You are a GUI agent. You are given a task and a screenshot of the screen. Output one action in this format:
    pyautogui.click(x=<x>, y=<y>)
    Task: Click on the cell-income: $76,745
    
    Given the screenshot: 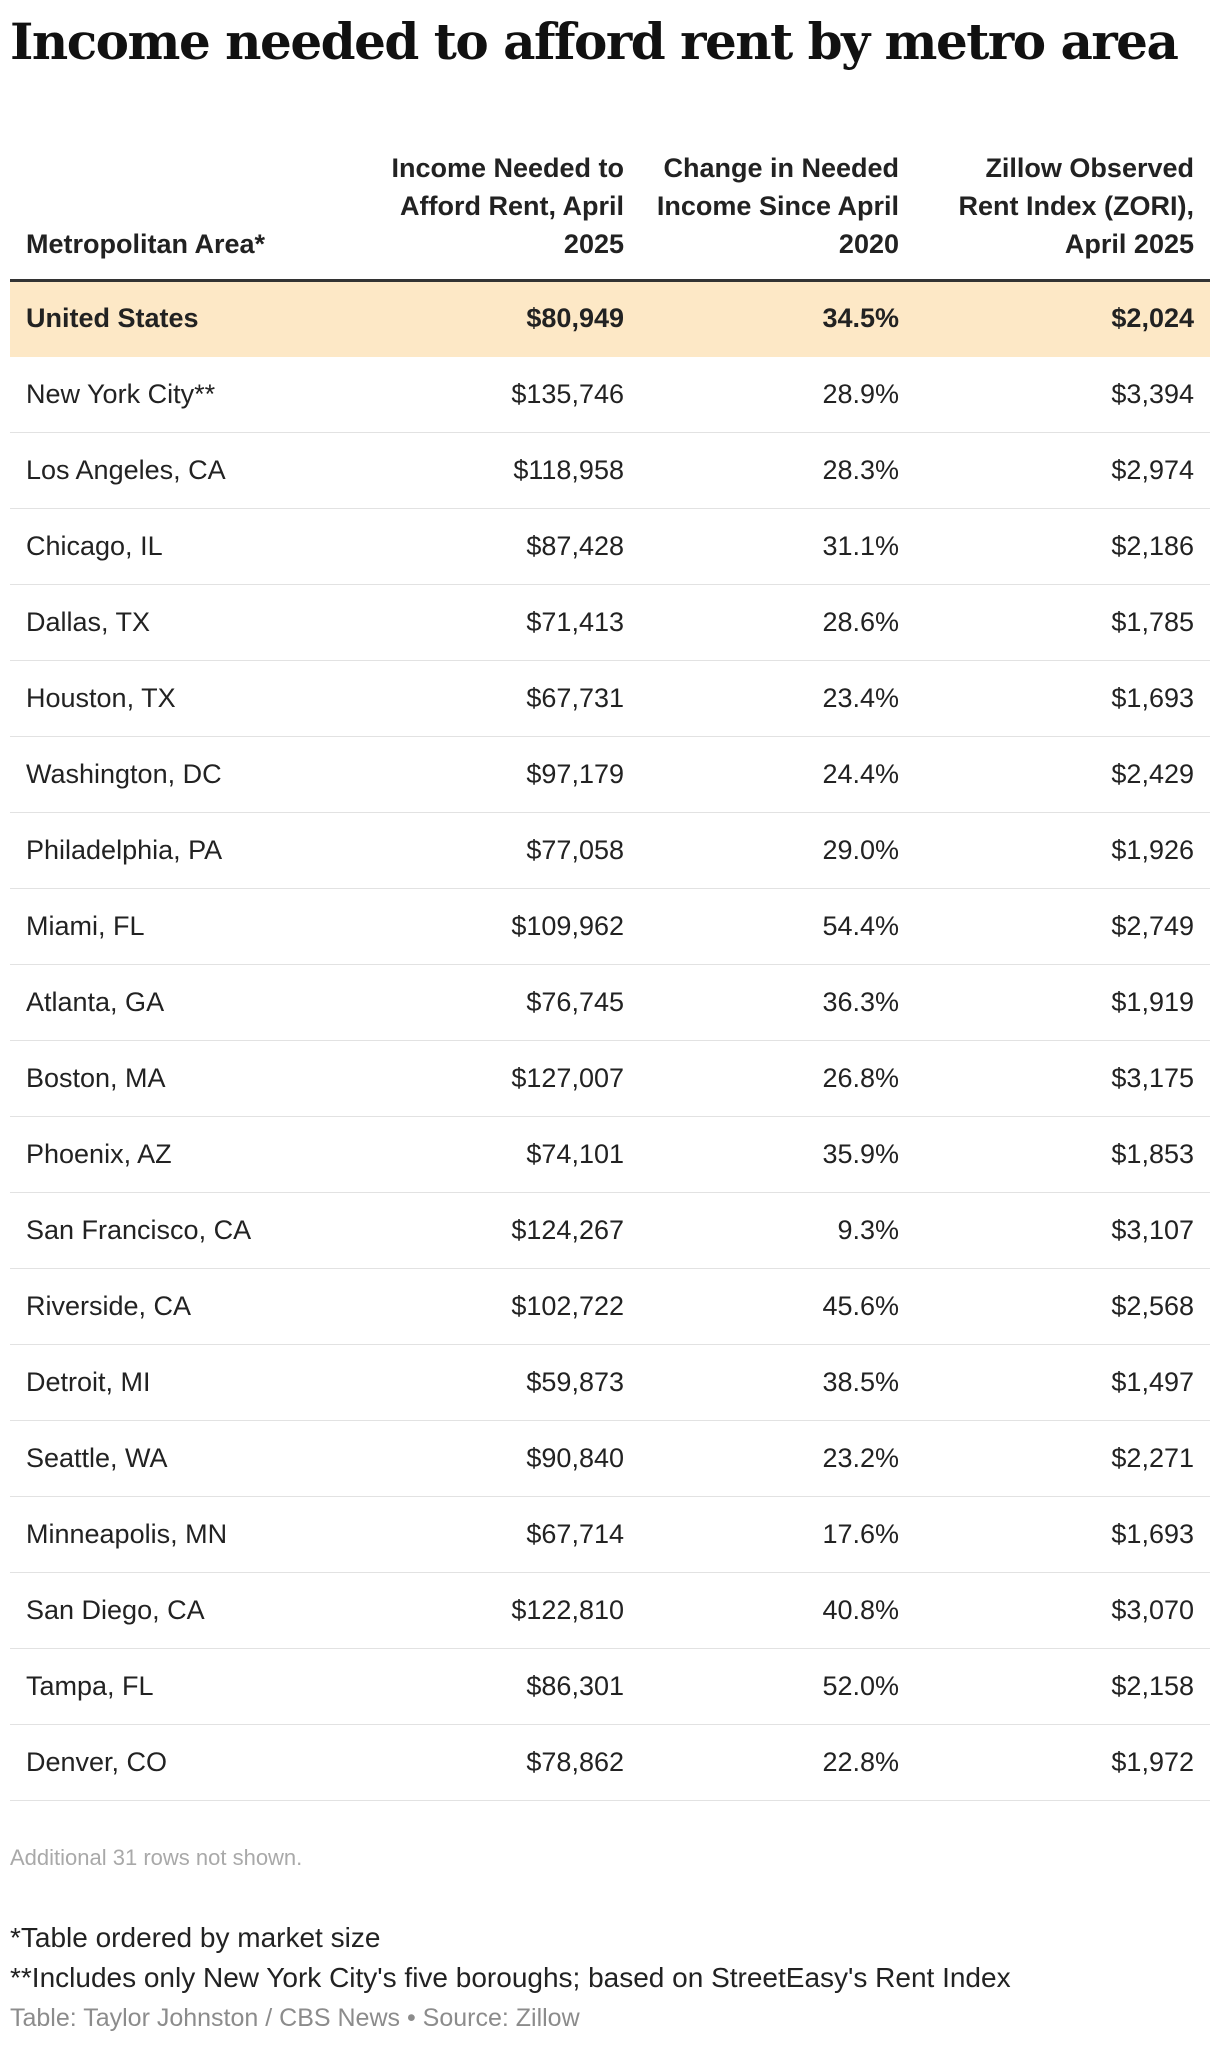 What is the action you would take?
    pyautogui.click(x=505, y=1002)
    